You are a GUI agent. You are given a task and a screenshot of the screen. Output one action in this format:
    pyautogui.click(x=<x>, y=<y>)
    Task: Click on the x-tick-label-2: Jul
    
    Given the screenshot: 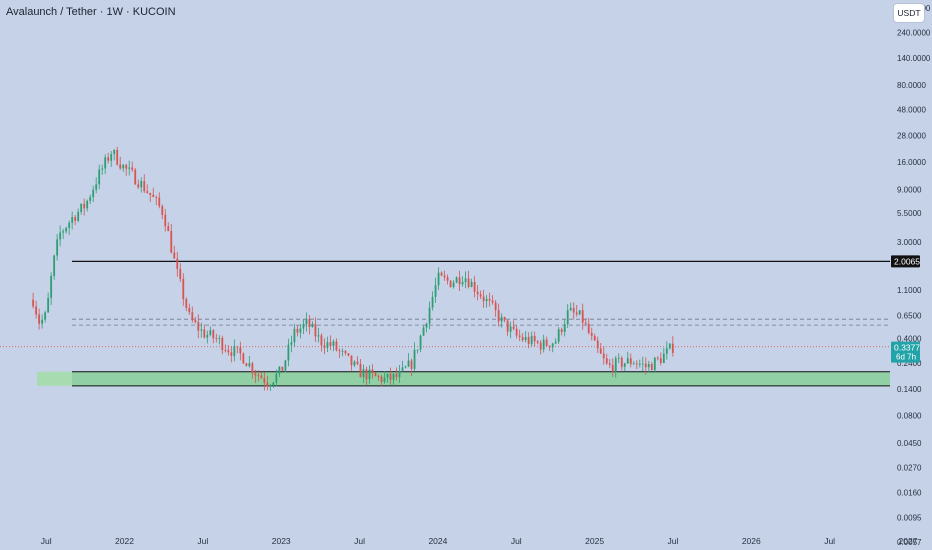 What is the action you would take?
    pyautogui.click(x=202, y=541)
    